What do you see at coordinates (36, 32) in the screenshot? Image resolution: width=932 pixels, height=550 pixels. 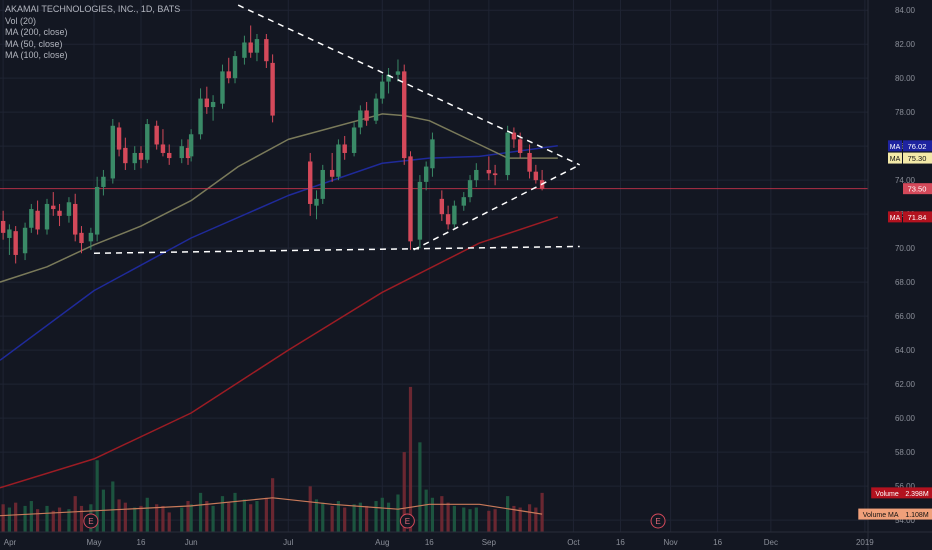 I see `legend-ma200: MA (200, close)` at bounding box center [36, 32].